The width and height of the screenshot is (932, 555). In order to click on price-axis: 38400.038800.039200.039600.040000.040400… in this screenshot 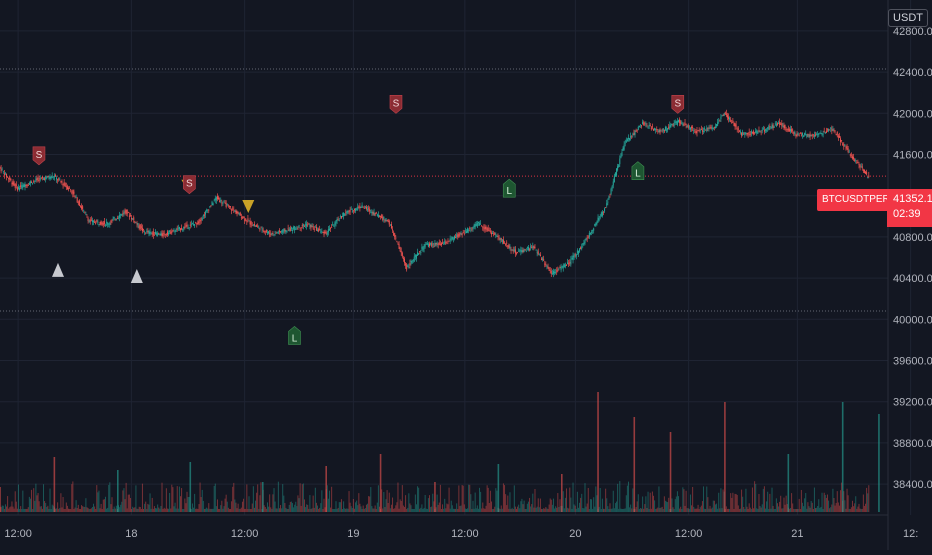, I will do `click(912, 258)`.